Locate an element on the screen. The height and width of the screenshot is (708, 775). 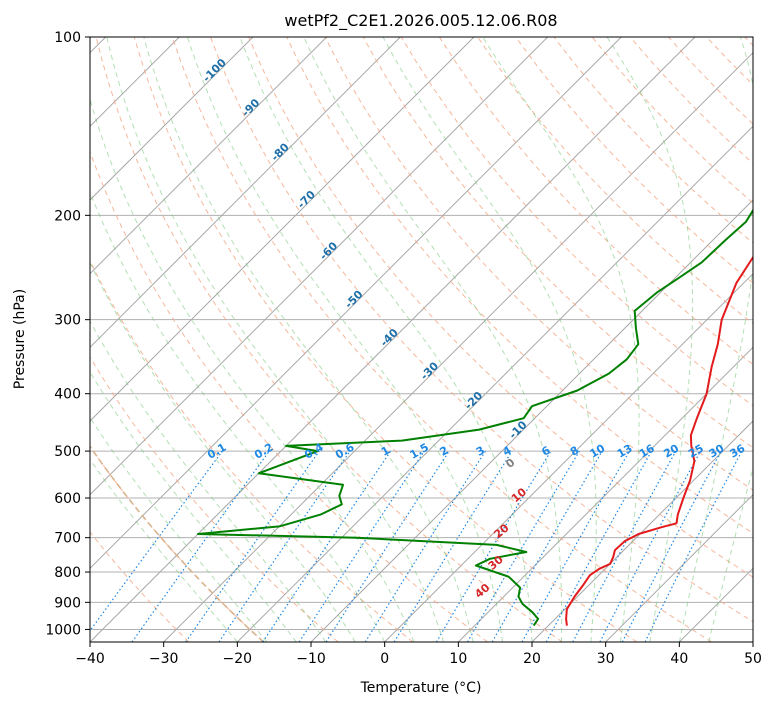
dry-adiabat-label: -100 is located at coordinates (214, 70).